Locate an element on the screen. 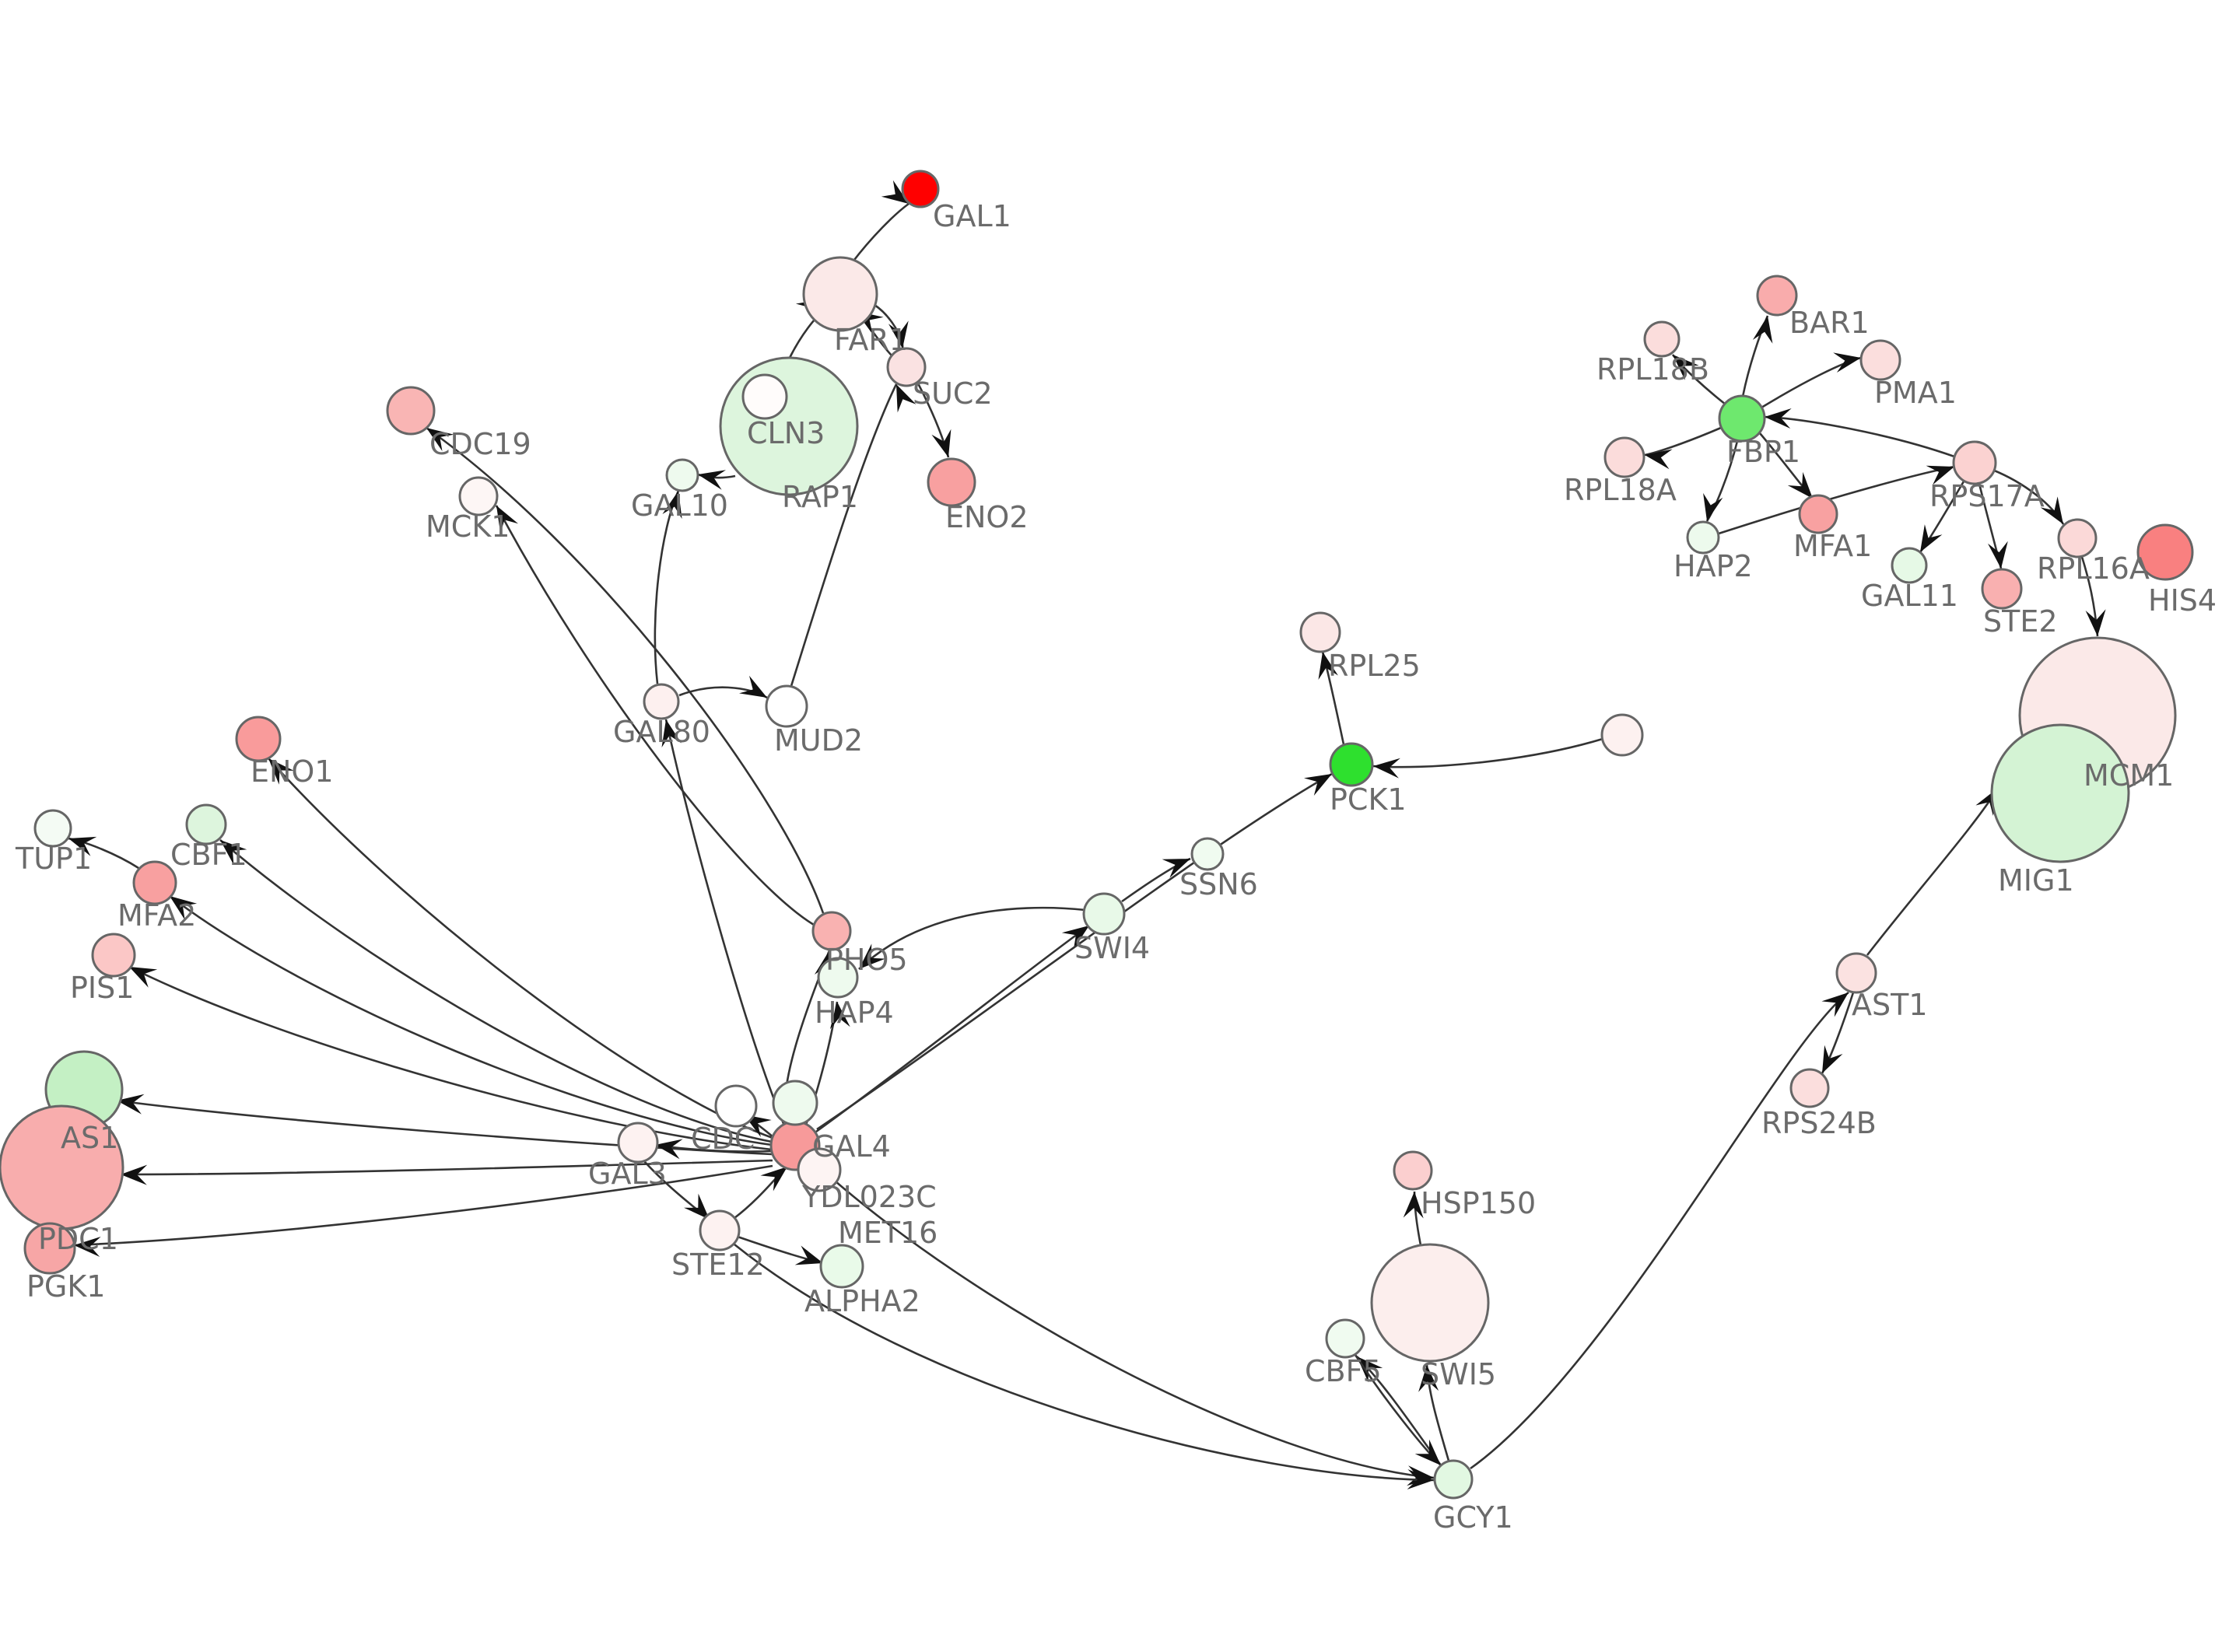  gene-node-pck1 is located at coordinates (1351, 764).